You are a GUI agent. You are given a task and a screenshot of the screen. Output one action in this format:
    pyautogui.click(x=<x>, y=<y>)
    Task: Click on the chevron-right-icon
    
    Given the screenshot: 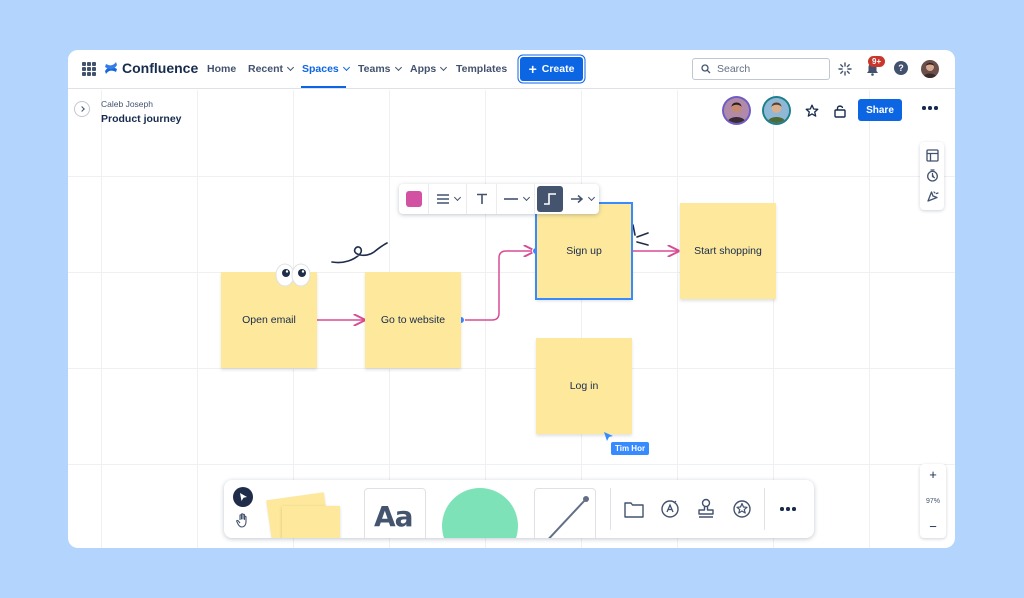 What is the action you would take?
    pyautogui.click(x=81, y=109)
    